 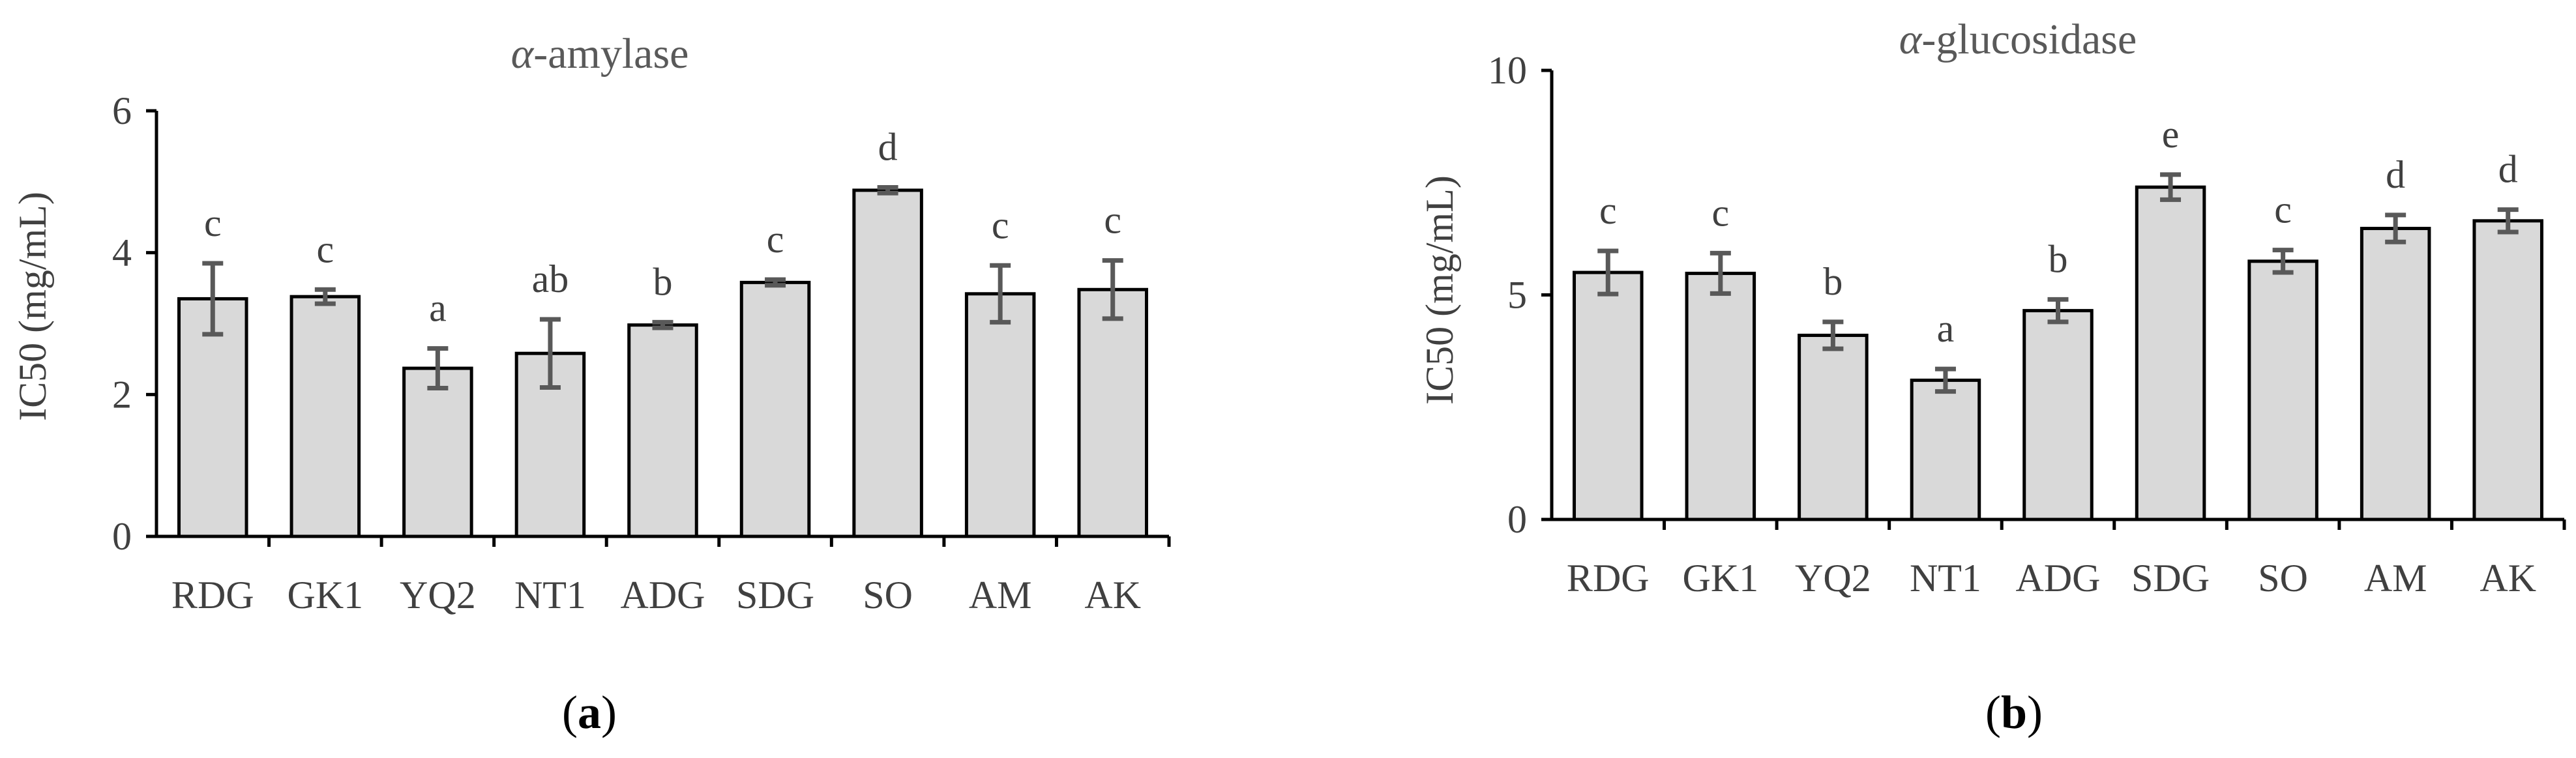 I want to click on panel-letter: b, so click(x=2014, y=712).